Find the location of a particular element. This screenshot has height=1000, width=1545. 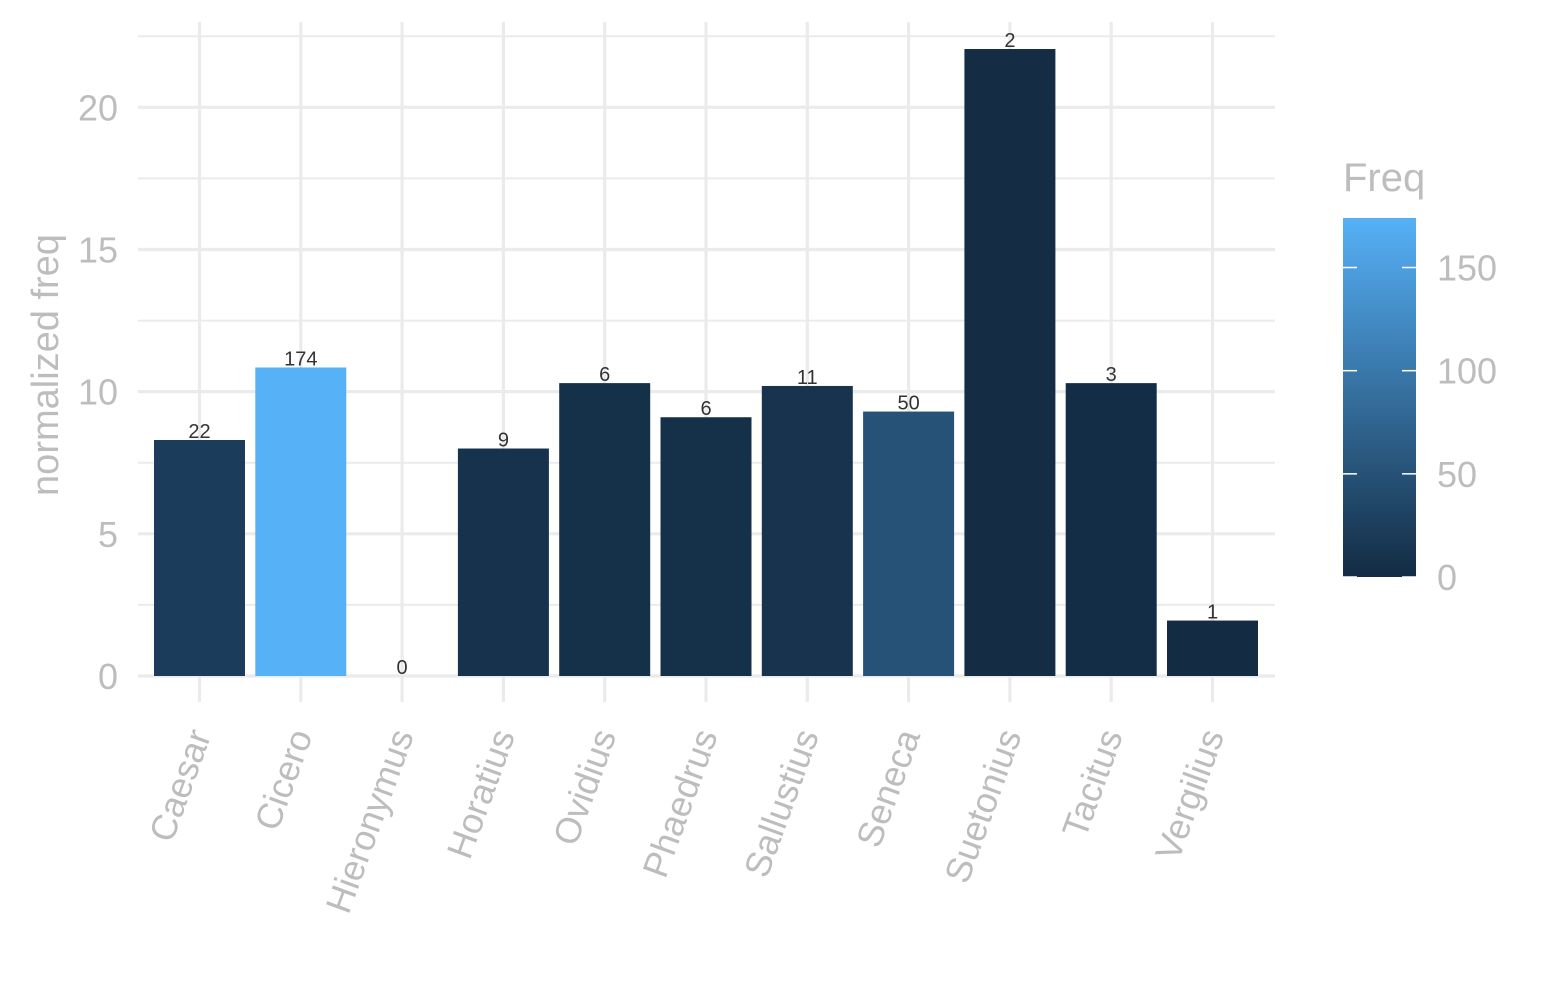

x-tick-label: Tacitus is located at coordinates (1092, 783).